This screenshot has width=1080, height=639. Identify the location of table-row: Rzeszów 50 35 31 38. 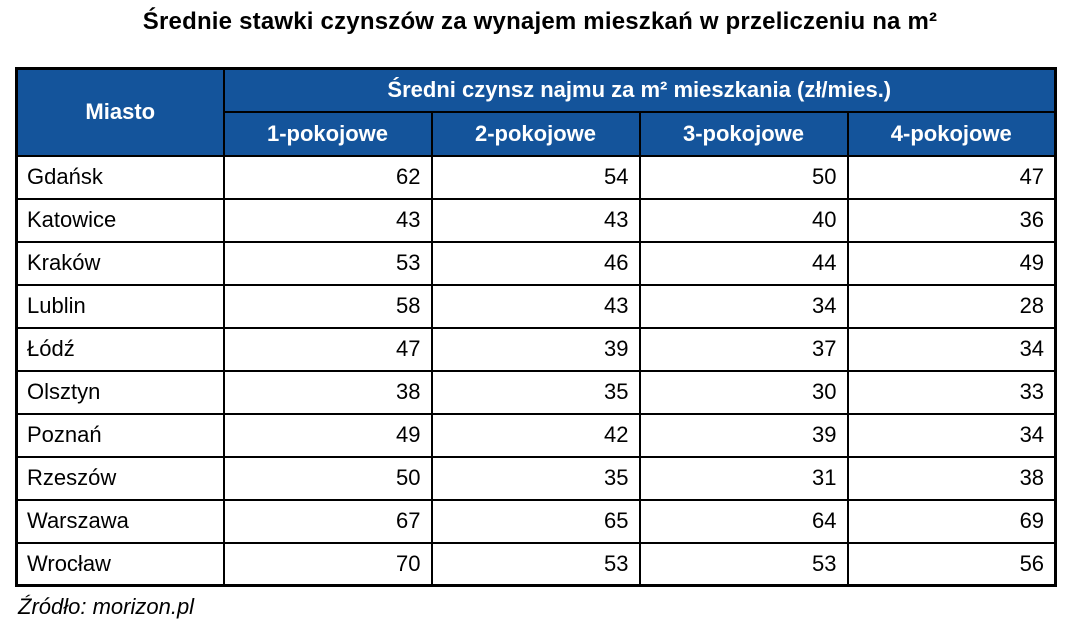
(536, 478).